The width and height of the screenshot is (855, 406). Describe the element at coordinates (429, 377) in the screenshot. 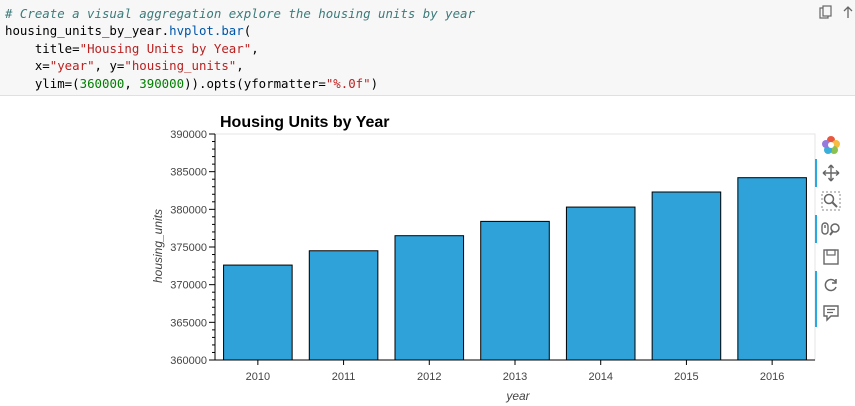

I see `x-tick-label: 2012` at that location.